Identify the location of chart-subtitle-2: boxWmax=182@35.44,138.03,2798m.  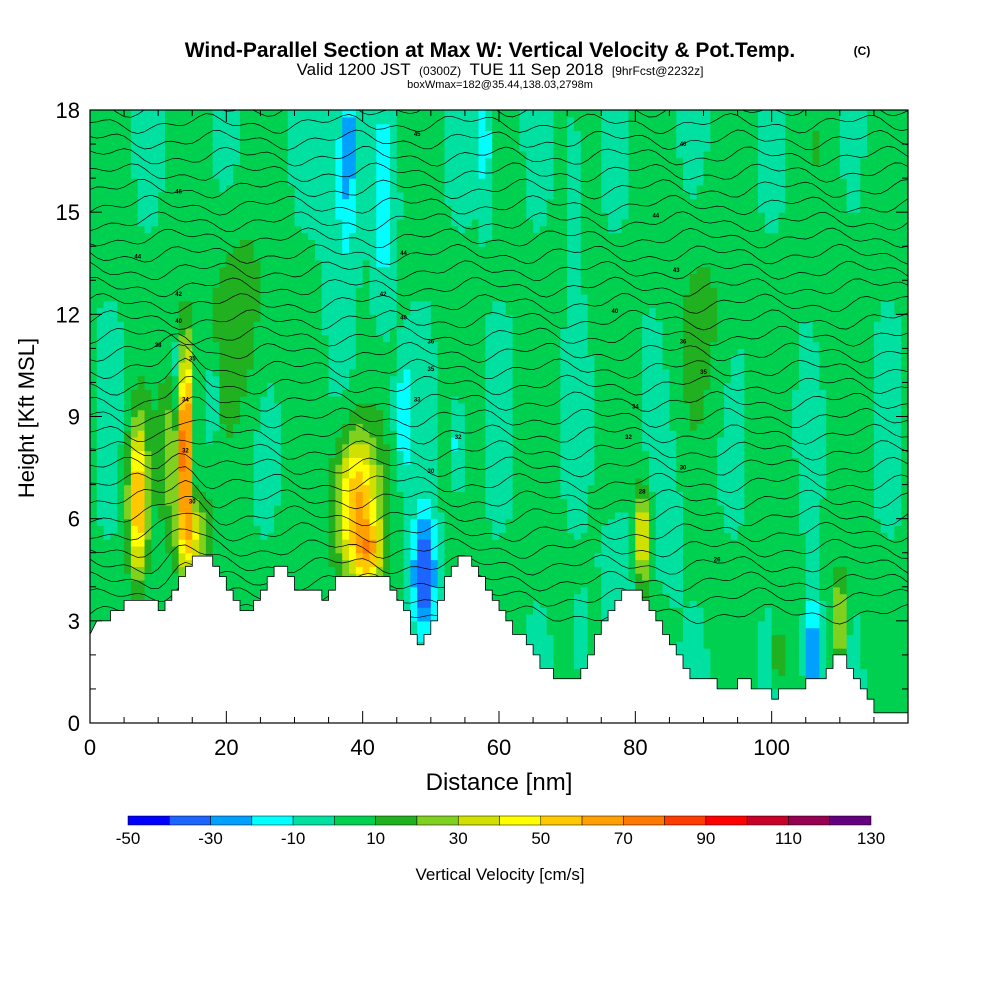
(500, 85).